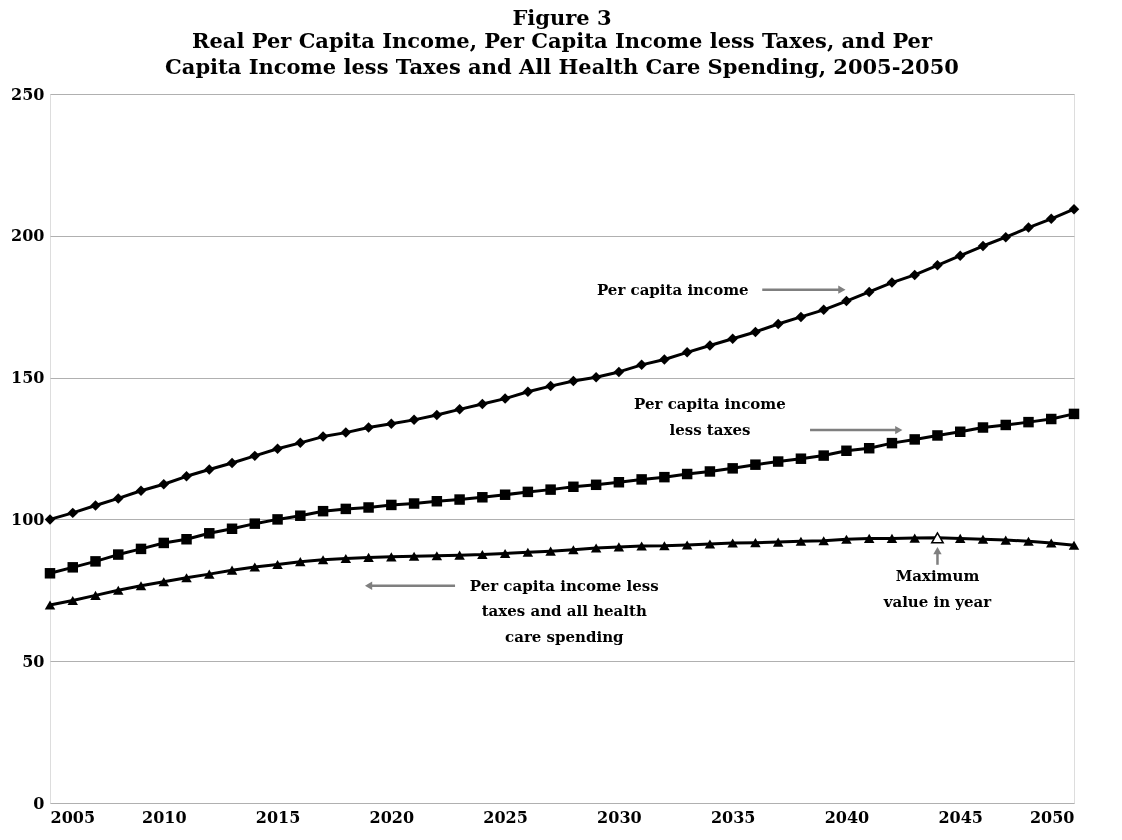 The width and height of the screenshot is (1122, 840). Describe the element at coordinates (392, 817) in the screenshot. I see `x-tick-label: 2020` at that location.